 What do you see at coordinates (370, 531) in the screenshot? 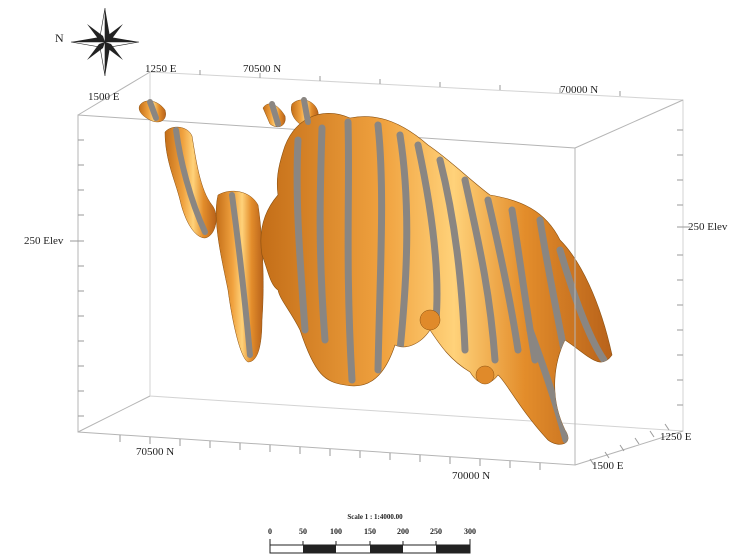
I see `scale-tick-label: 150` at bounding box center [370, 531].